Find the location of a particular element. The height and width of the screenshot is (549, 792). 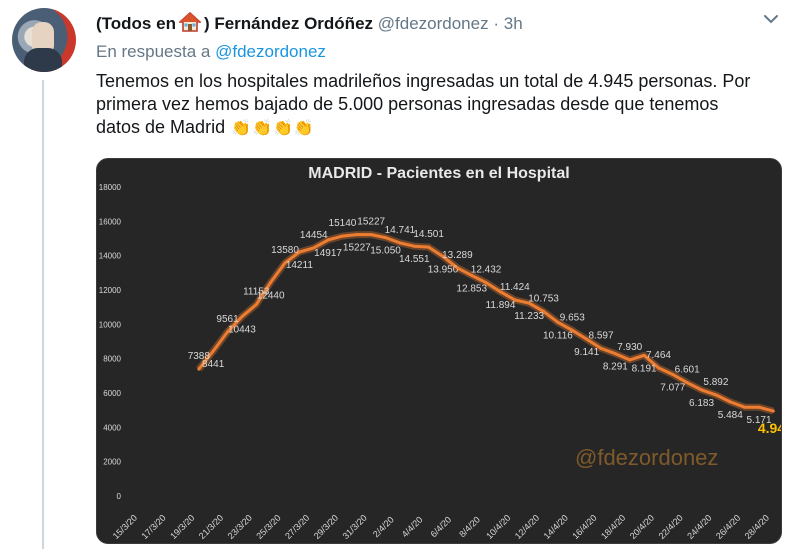

data-label: 7.930 is located at coordinates (629, 347).